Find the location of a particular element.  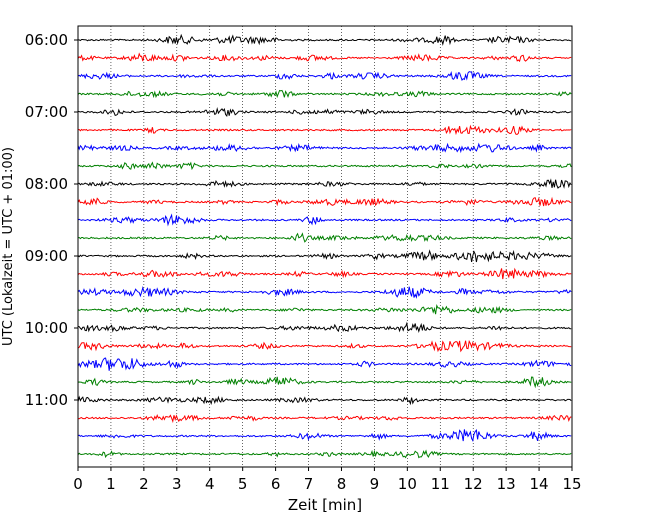

y-tick-label: 11:00 is located at coordinates (46, 400).